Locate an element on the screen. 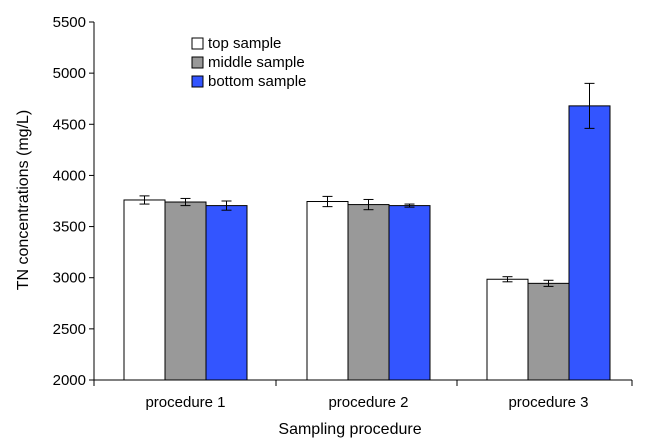 The width and height of the screenshot is (645, 439). y-tick-label: 2500 is located at coordinates (69, 329).